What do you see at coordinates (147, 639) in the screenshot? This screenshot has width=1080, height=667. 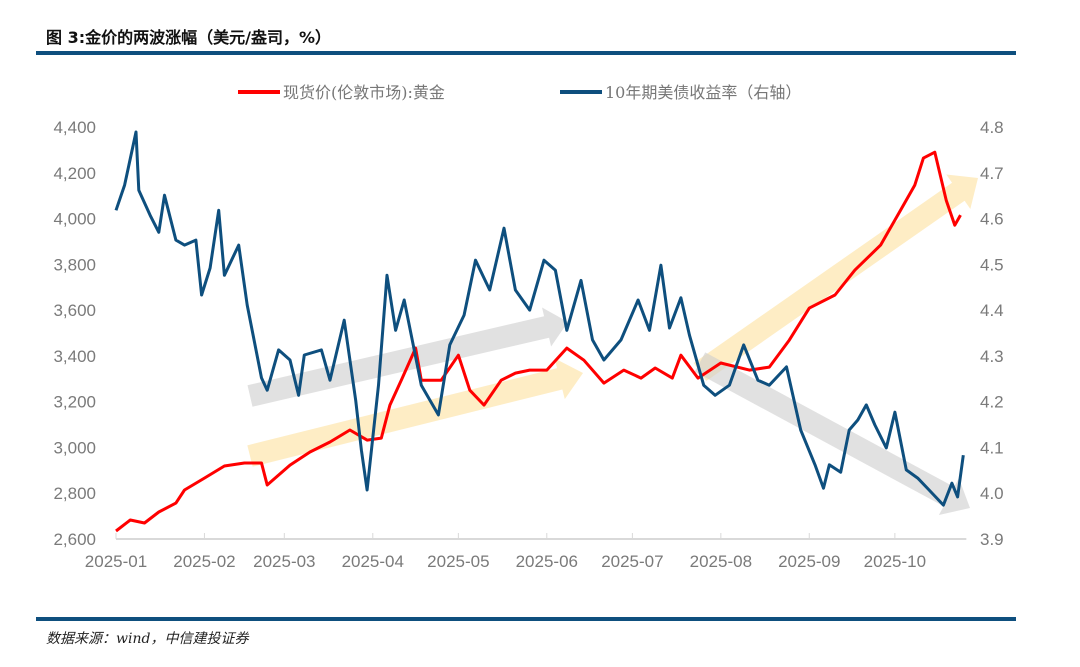 I see `source-note: 数据来源：wind，中信建投证券` at bounding box center [147, 639].